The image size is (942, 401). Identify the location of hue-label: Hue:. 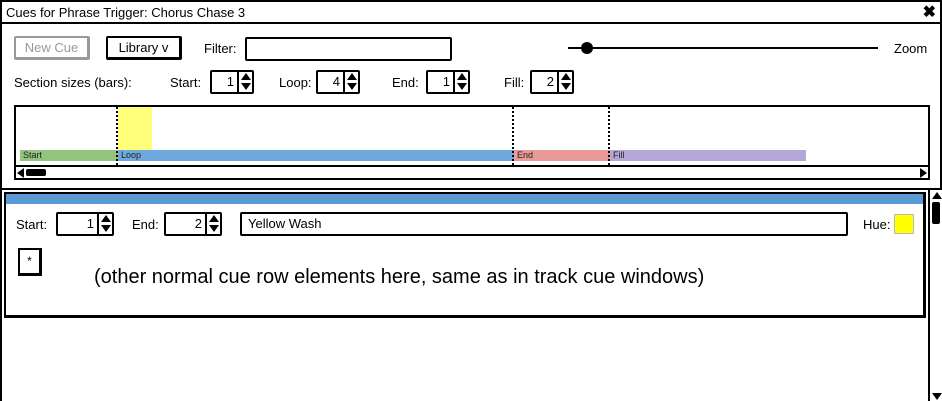
(877, 224).